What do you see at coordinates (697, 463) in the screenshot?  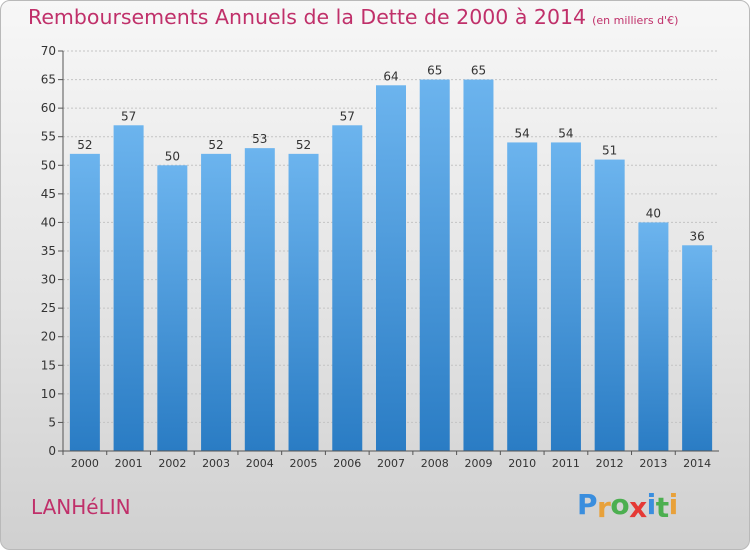 I see `x-tick-label: 2014` at bounding box center [697, 463].